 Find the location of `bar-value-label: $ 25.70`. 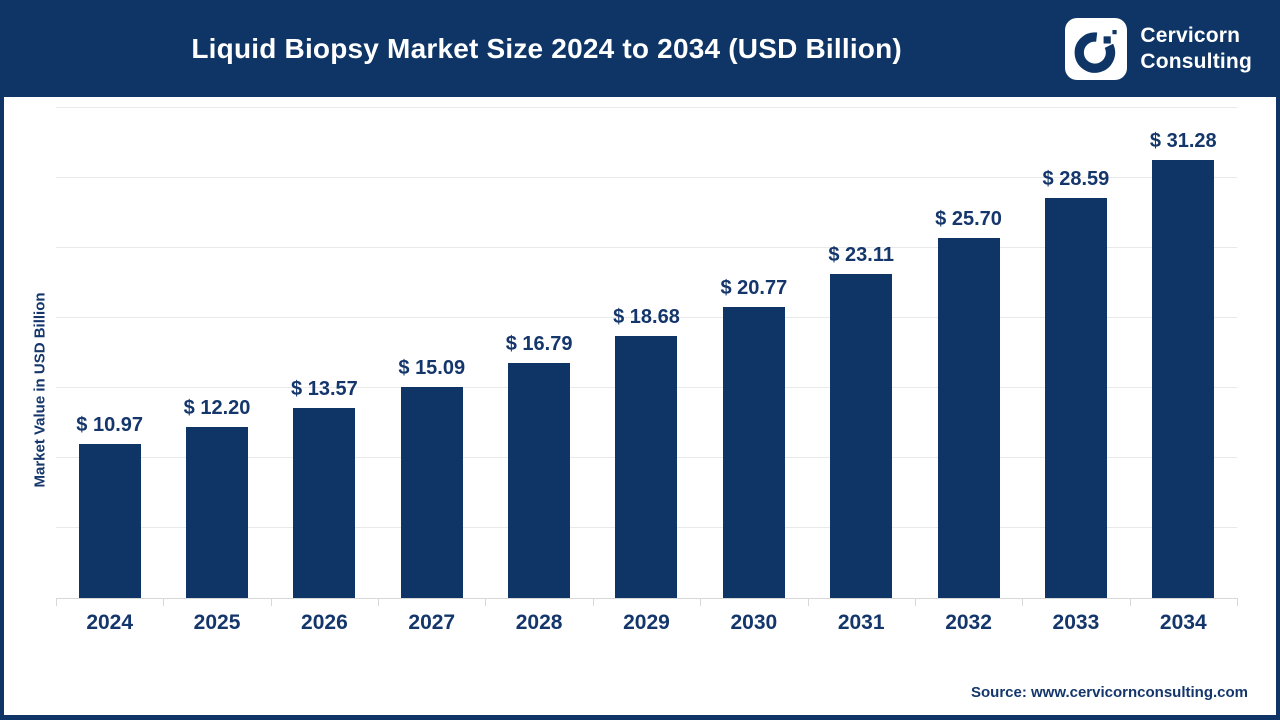

bar-value-label: $ 25.70 is located at coordinates (968, 219).